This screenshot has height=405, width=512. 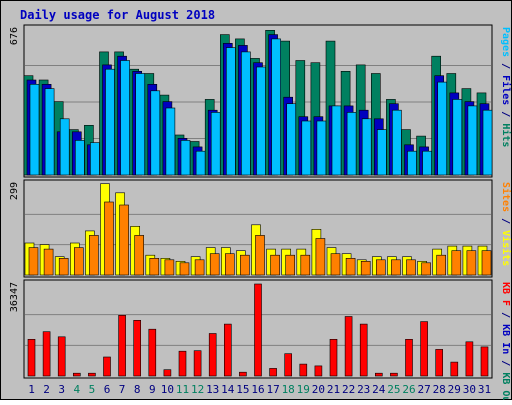 What do you see at coordinates (46, 389) in the screenshot?
I see `x-tick-label: 2` at bounding box center [46, 389].